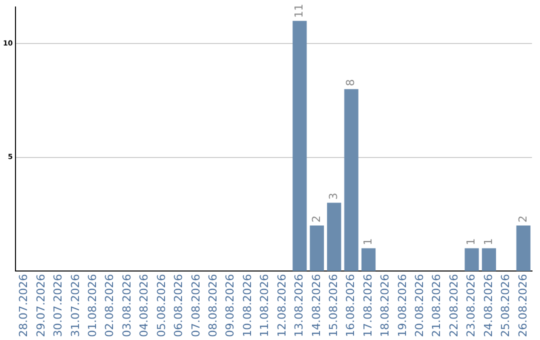 The width and height of the screenshot is (540, 340). What do you see at coordinates (351, 82) in the screenshot?
I see `data-label: 8` at bounding box center [351, 82].